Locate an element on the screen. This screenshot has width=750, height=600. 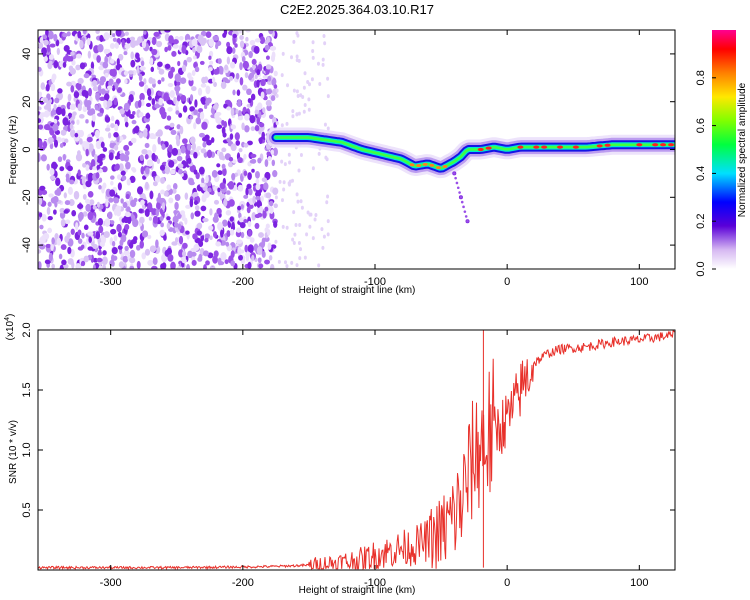
colorbar-gradient is located at coordinates (724, 149).